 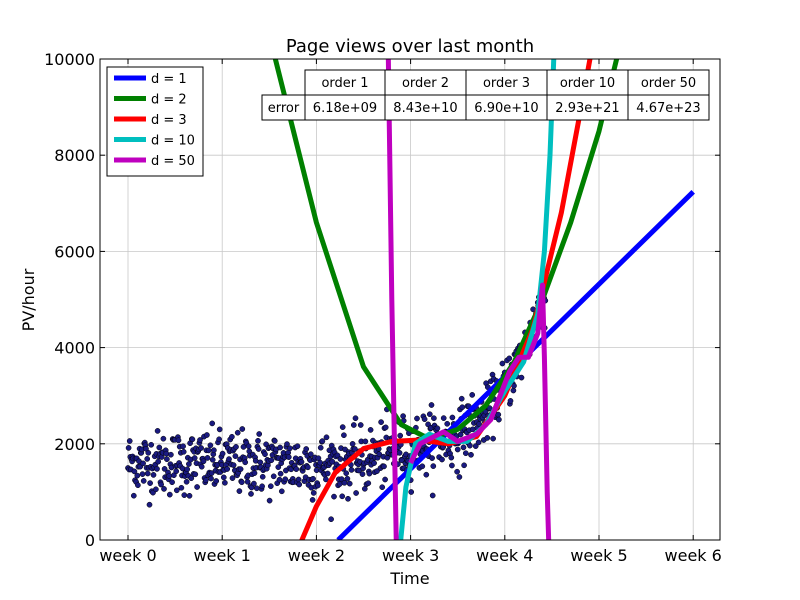 What do you see at coordinates (173, 161) in the screenshot?
I see `legend-label: d = 50` at bounding box center [173, 161].